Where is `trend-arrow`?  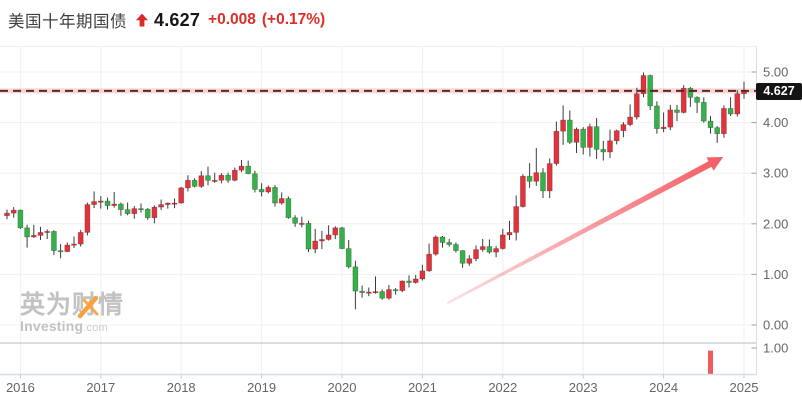
trend-arrow is located at coordinates (585, 231).